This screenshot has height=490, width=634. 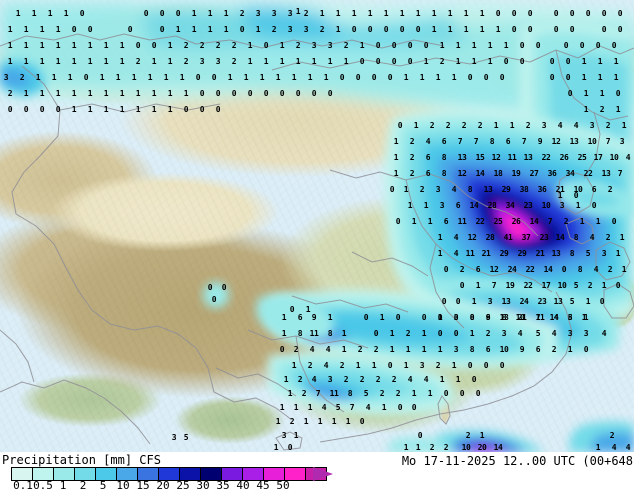 I want to click on colorbar-tick: 30, so click(x=203, y=484).